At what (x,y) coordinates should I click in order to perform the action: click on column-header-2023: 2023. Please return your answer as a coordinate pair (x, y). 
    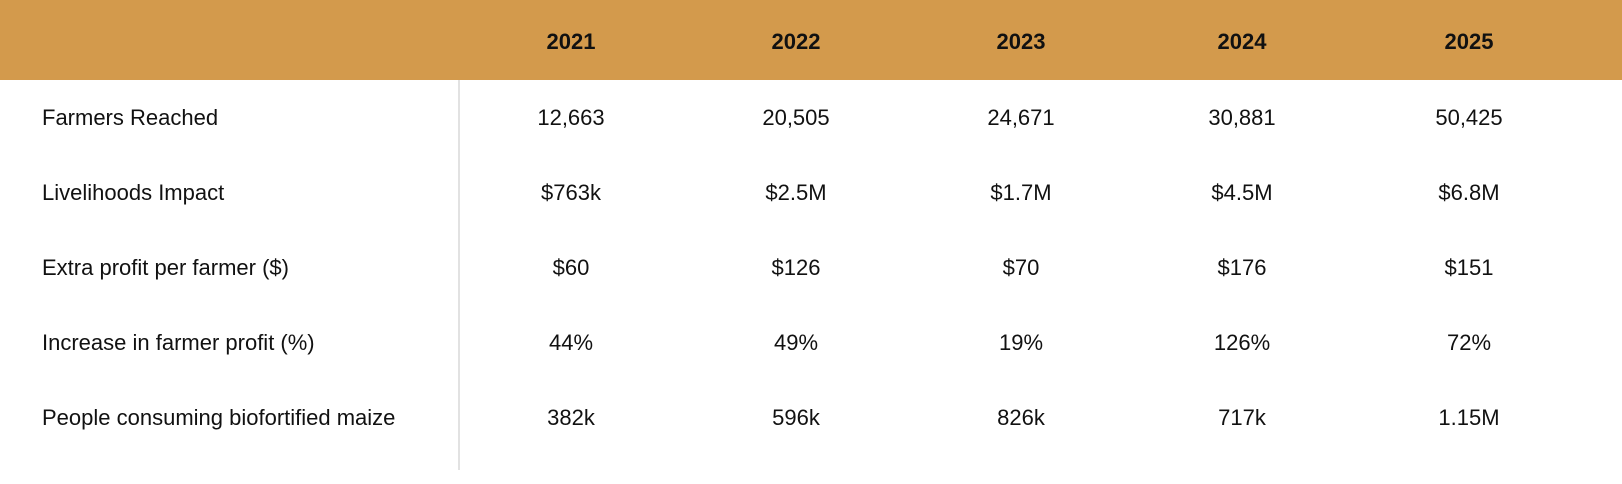
    Looking at the image, I should click on (1021, 41).